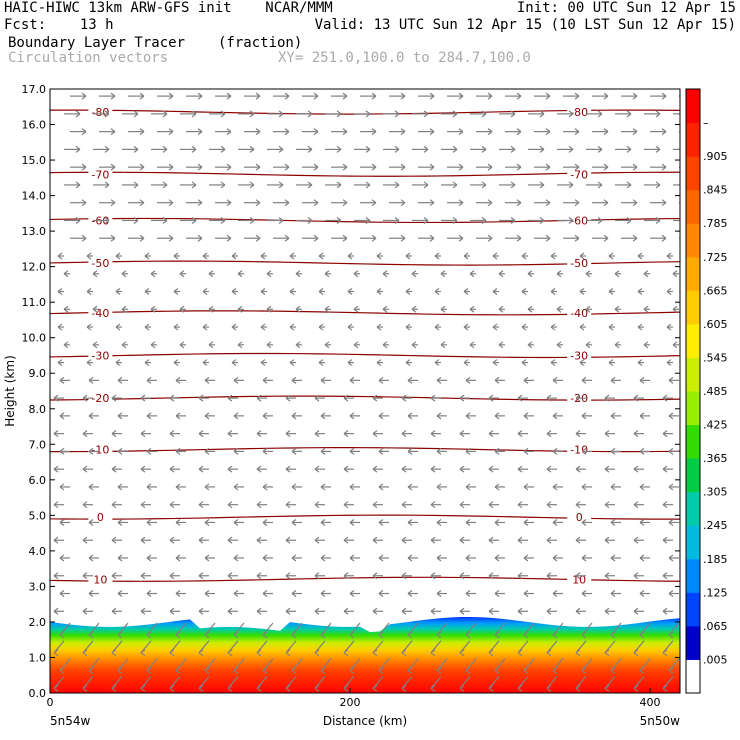 The height and width of the screenshot is (740, 740). Describe the element at coordinates (715, 190) in the screenshot. I see `colorbar-label: .845` at that location.